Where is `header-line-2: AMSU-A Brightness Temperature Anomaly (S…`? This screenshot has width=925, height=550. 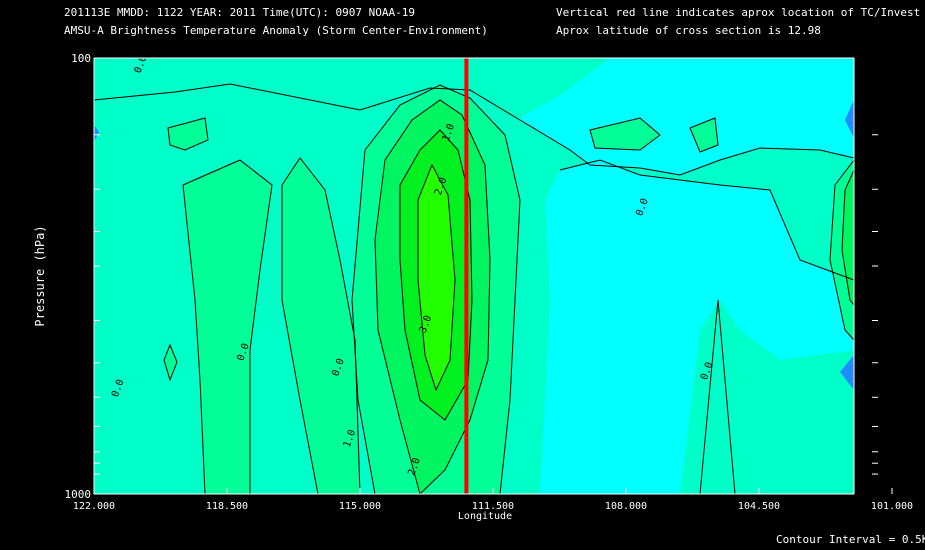 header-line-2: AMSU-A Brightness Temperature Anomaly (S… is located at coordinates (276, 30).